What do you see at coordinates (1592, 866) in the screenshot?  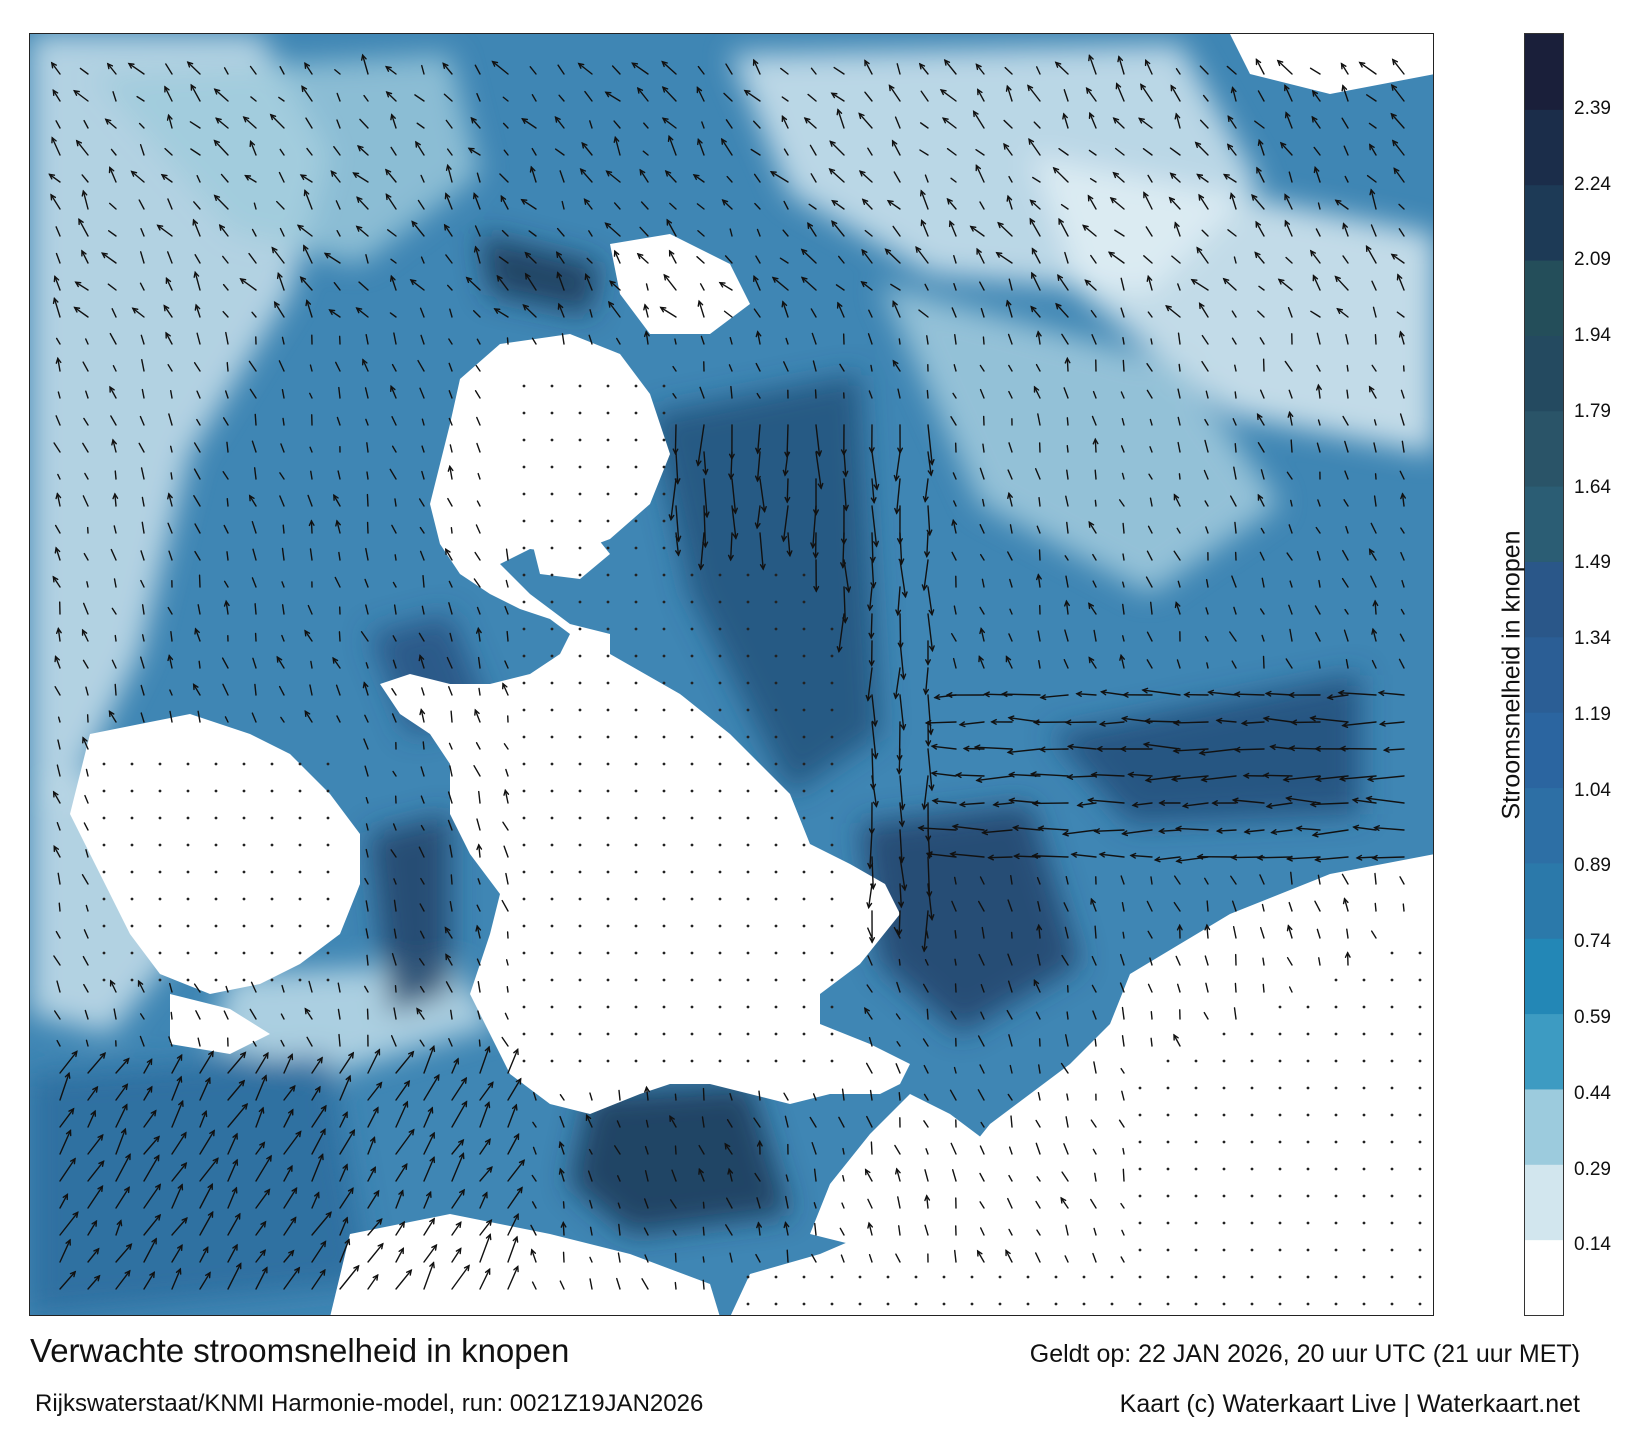 I see `legend-tick-label: 0.89` at bounding box center [1592, 866].